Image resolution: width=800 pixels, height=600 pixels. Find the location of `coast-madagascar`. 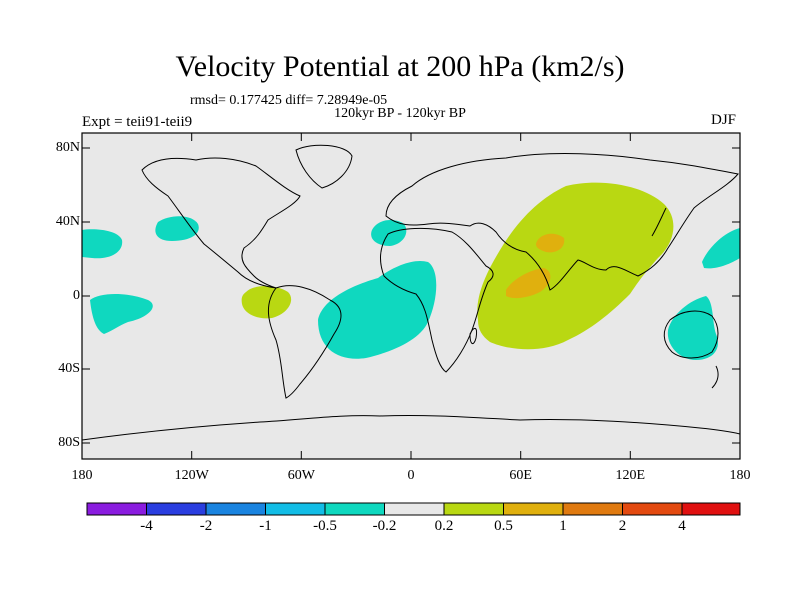

coast-madagascar is located at coordinates (473, 336).